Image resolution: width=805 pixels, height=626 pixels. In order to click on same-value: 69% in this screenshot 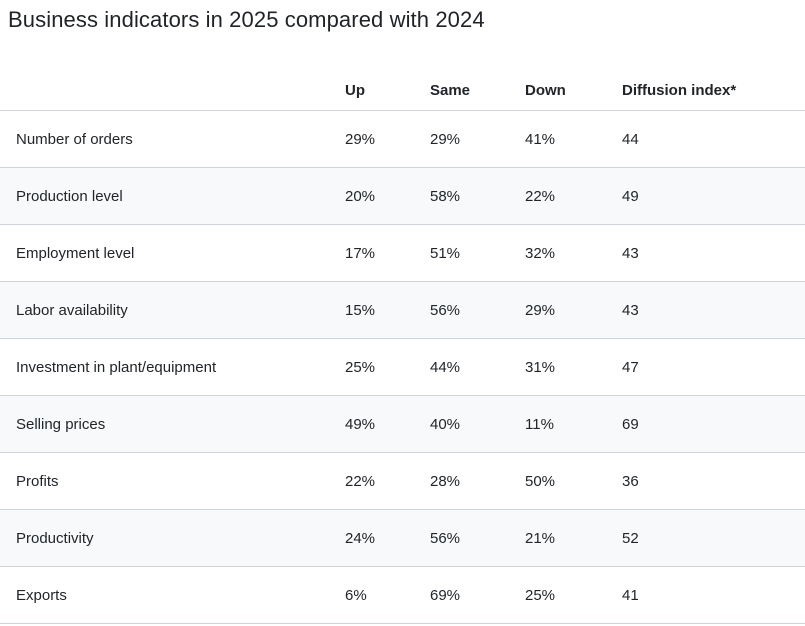, I will do `click(477, 595)`.